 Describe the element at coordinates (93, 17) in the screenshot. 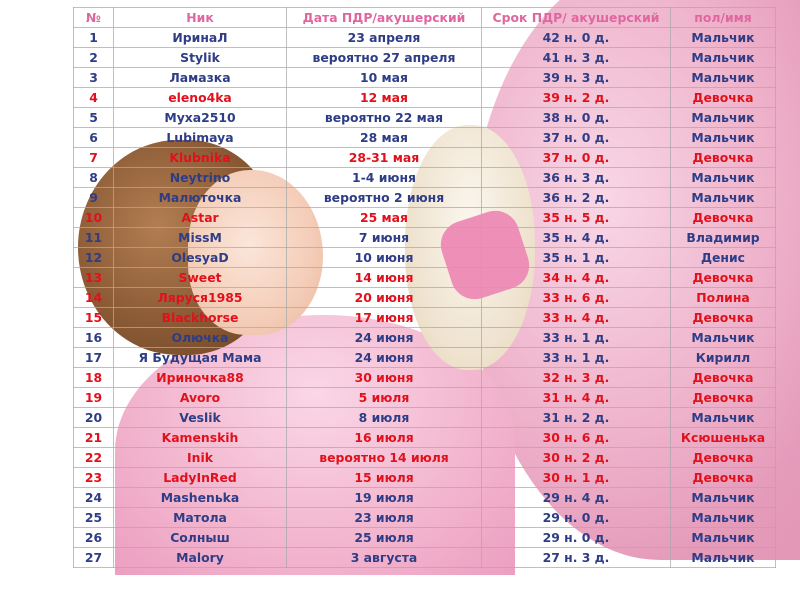

I see `header-number: №` at that location.